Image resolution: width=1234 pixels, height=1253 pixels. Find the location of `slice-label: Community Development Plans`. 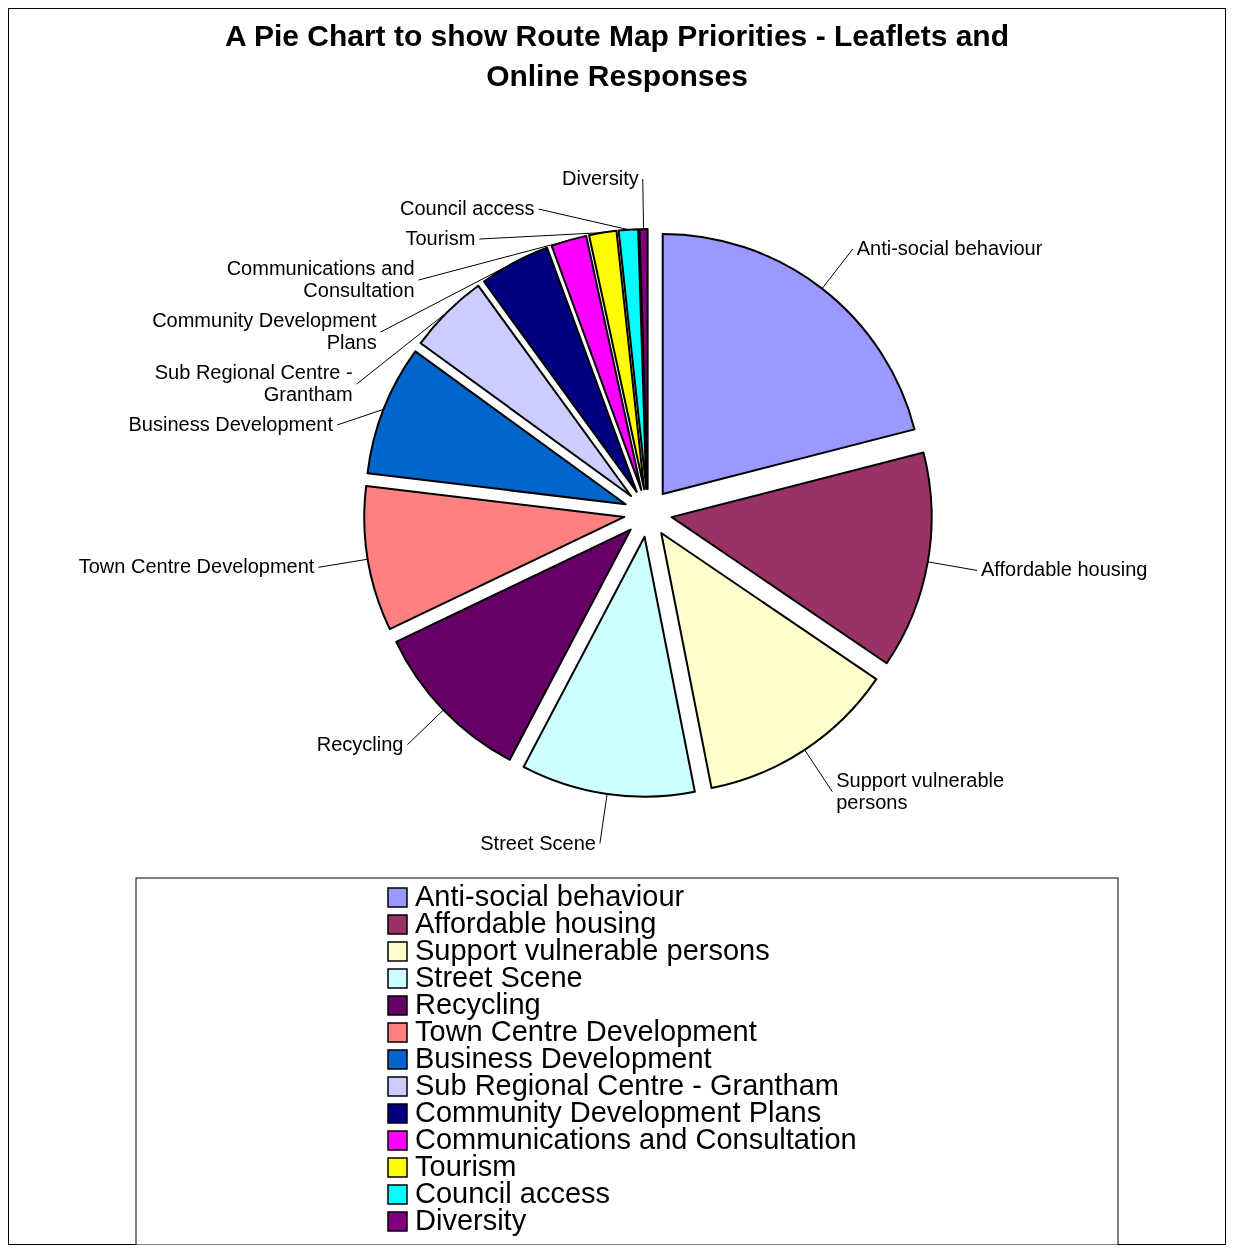

slice-label: Community Development Plans is located at coordinates (265, 331).